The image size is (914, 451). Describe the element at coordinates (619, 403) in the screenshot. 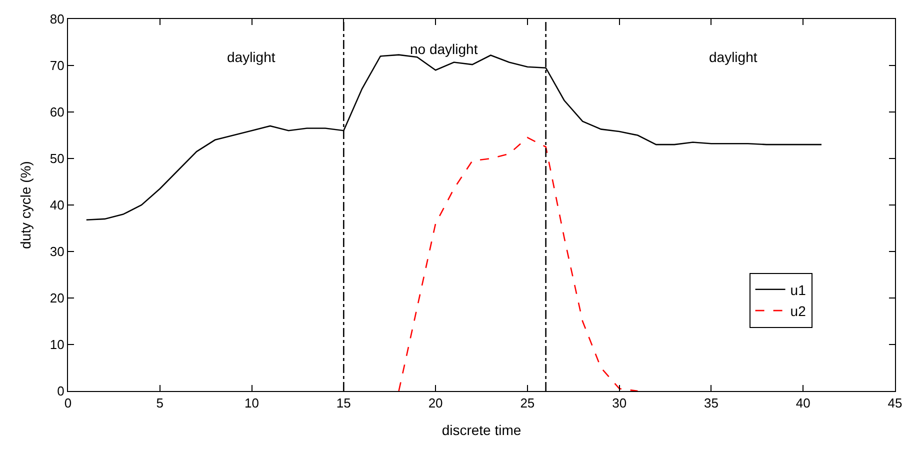

I see `x-tick-label: 30` at that location.